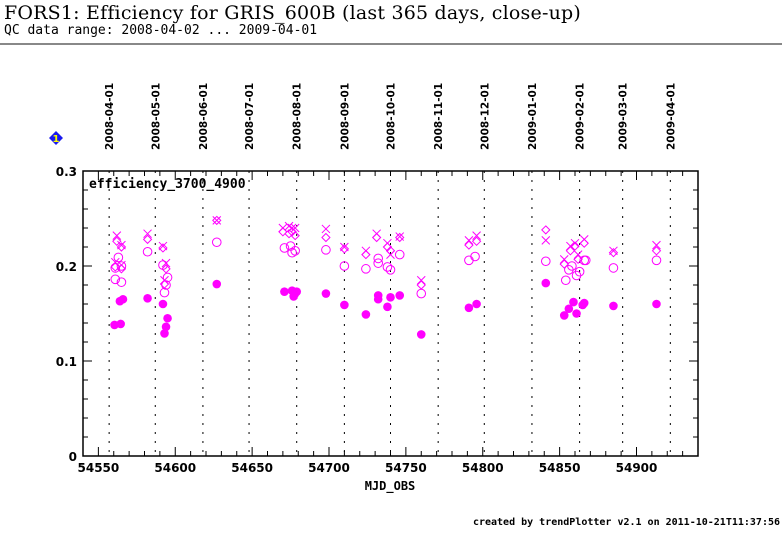  I want to click on x-tick-label: 54900, so click(637, 468).